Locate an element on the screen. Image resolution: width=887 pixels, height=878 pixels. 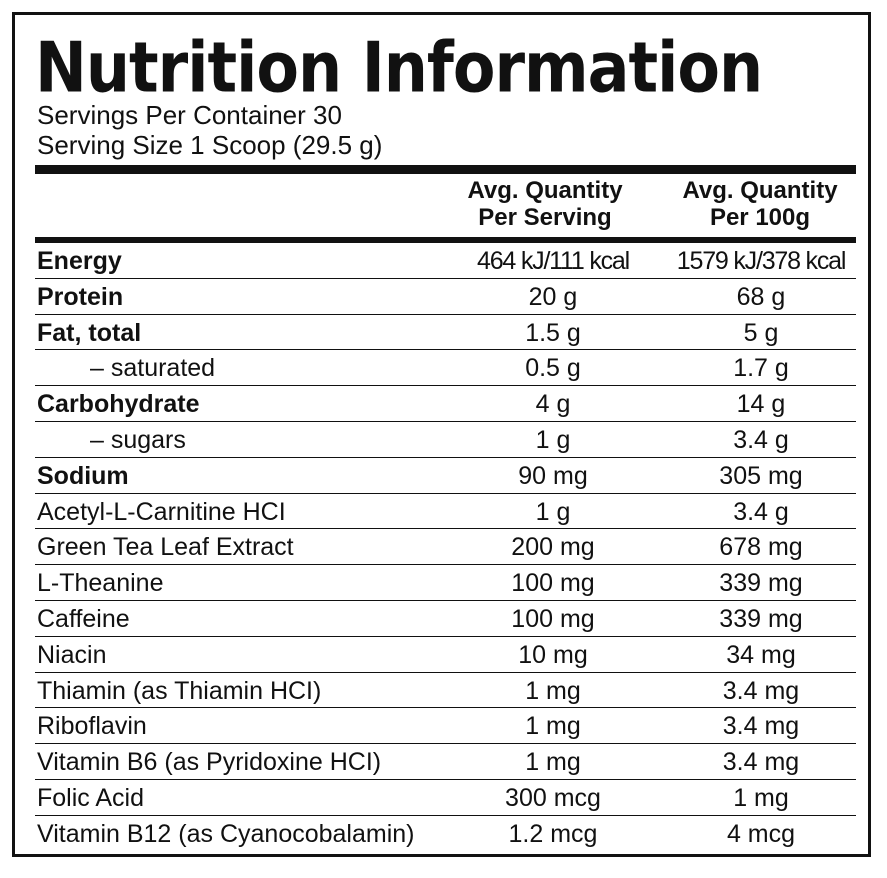
nutrient-name: Protein is located at coordinates (80, 296).